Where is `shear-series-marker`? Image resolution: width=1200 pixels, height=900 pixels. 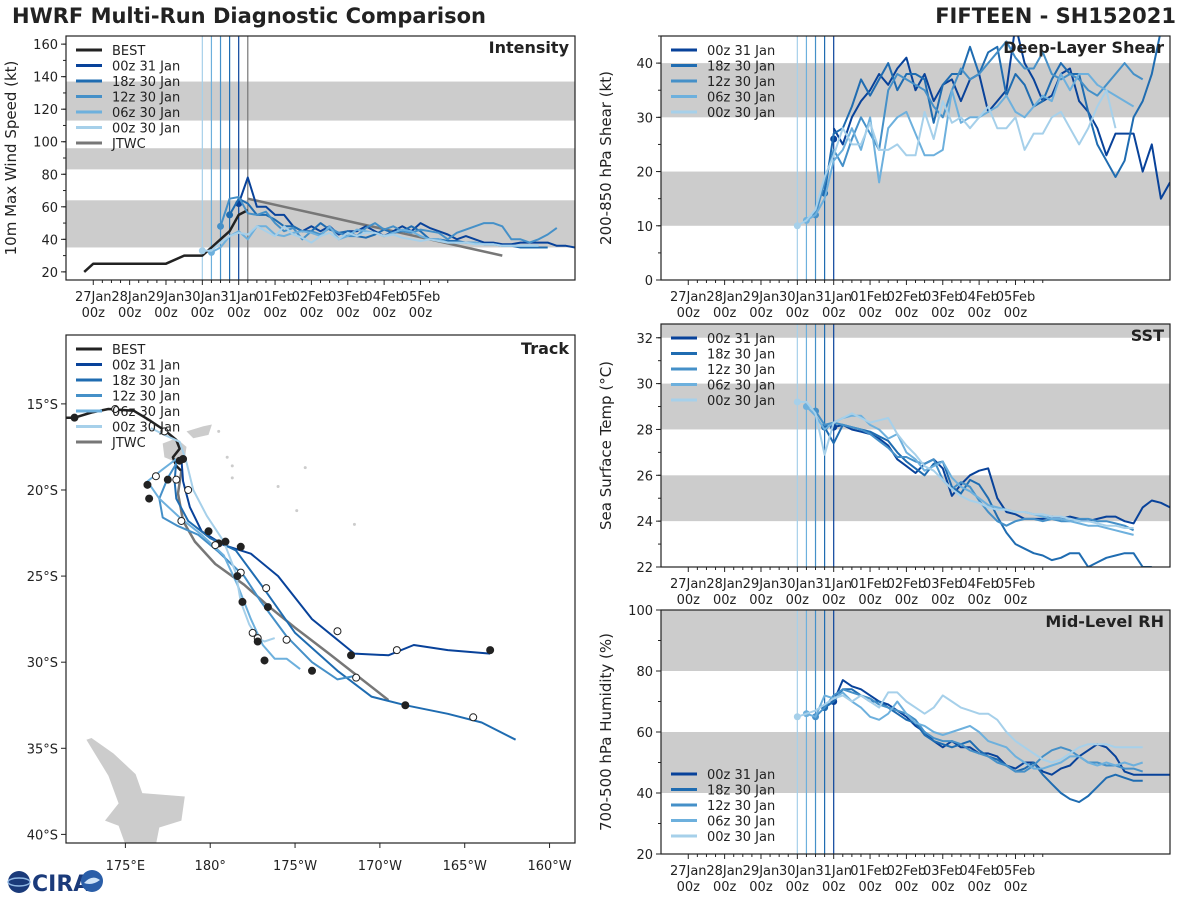 shear-series-marker is located at coordinates (797, 226).